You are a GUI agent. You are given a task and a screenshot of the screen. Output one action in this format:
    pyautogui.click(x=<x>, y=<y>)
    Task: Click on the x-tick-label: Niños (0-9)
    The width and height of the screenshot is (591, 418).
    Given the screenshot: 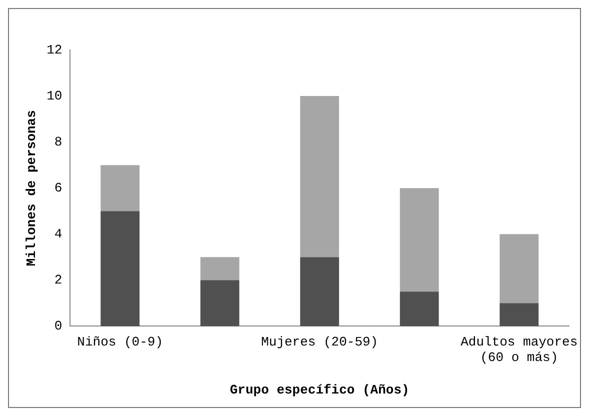 What is the action you would take?
    pyautogui.click(x=120, y=342)
    